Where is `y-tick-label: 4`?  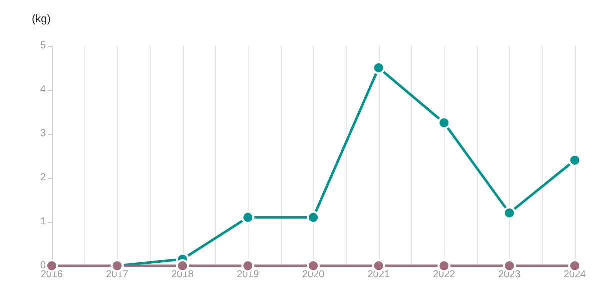 y-tick-label: 4 is located at coordinates (43, 90).